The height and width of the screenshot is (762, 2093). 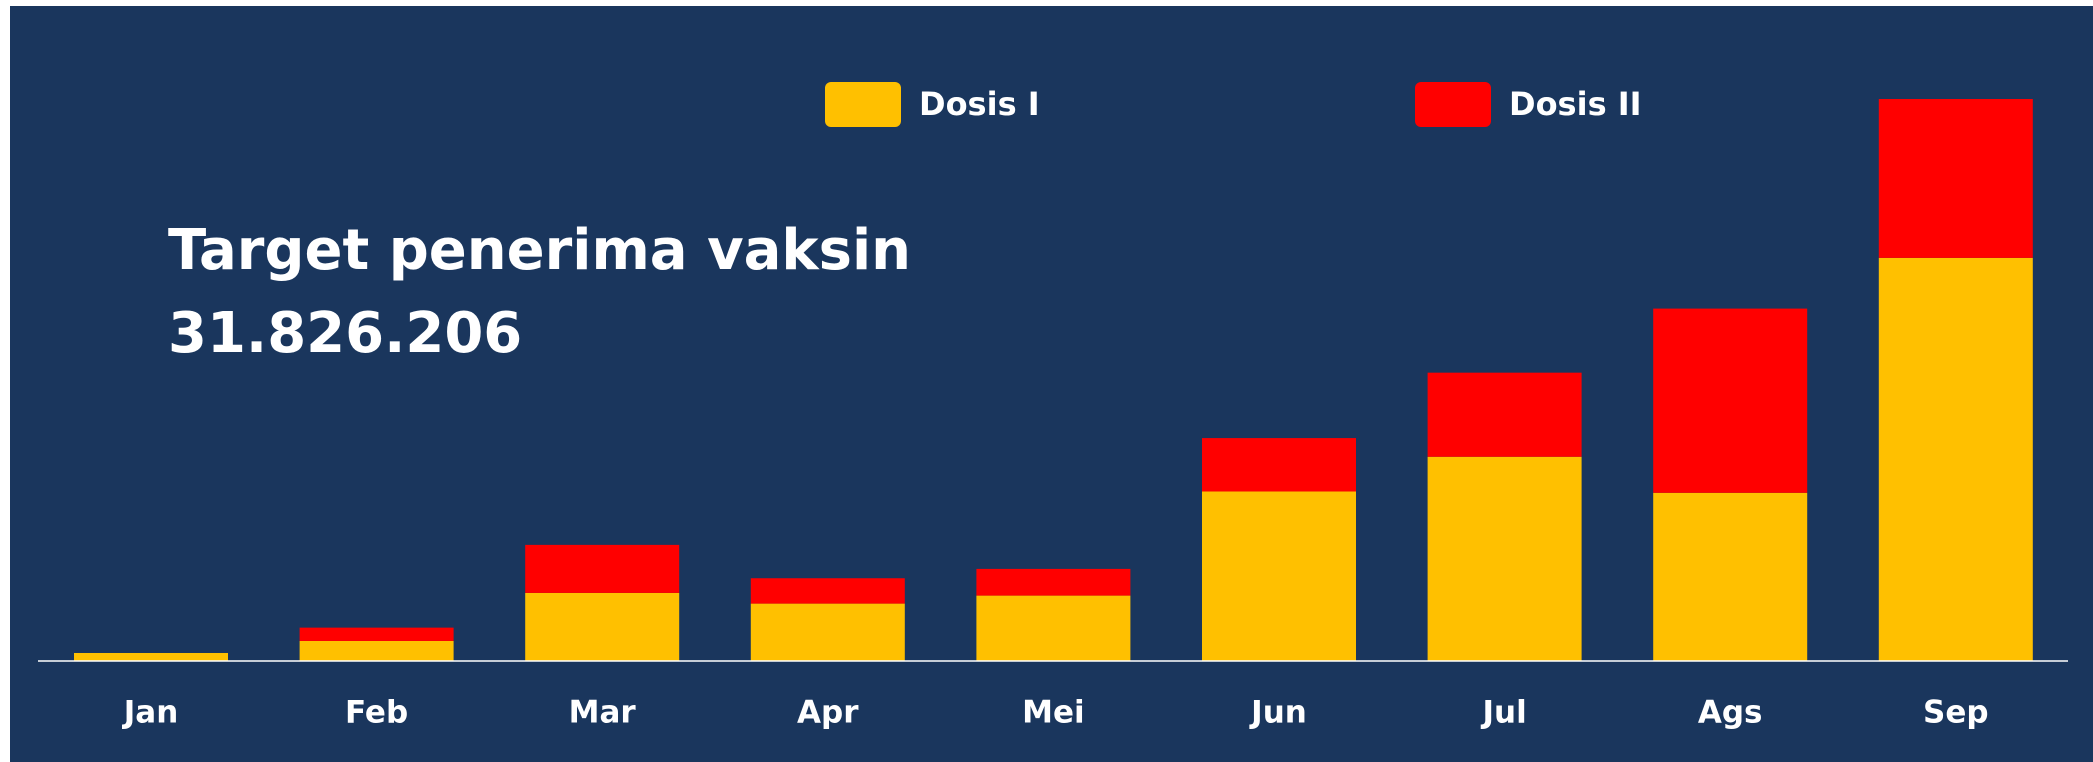 What do you see at coordinates (1956, 713) in the screenshot?
I see `x-tick-label: Sep` at bounding box center [1956, 713].